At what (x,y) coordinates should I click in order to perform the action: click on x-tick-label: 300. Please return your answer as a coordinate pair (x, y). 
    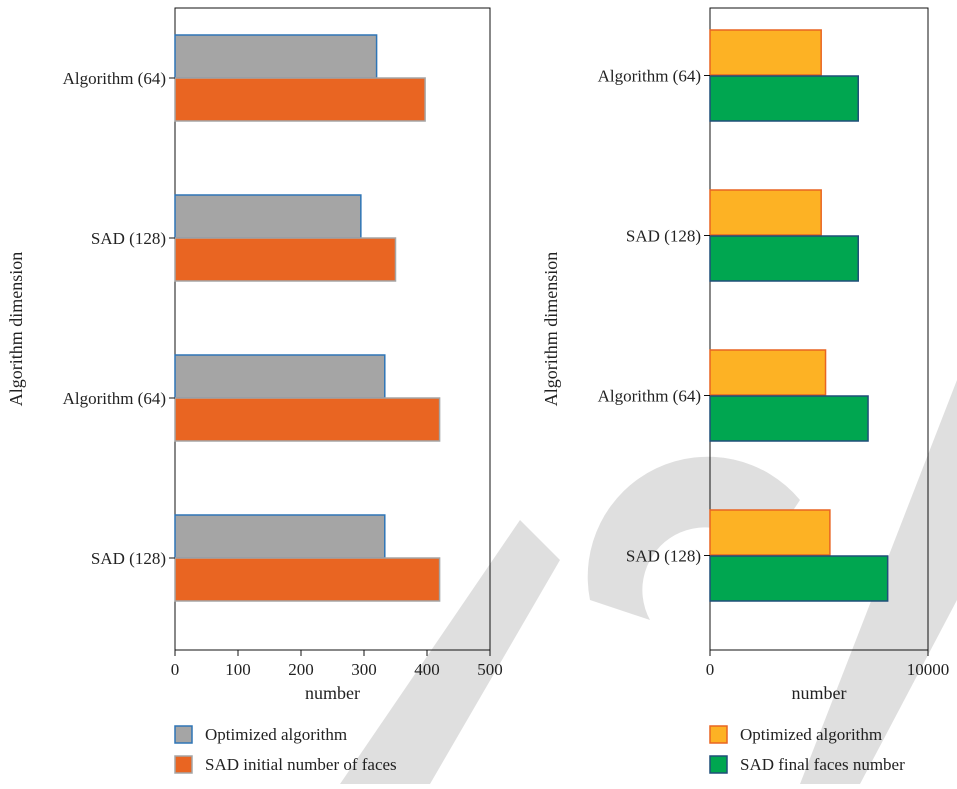
    Looking at the image, I should click on (364, 669).